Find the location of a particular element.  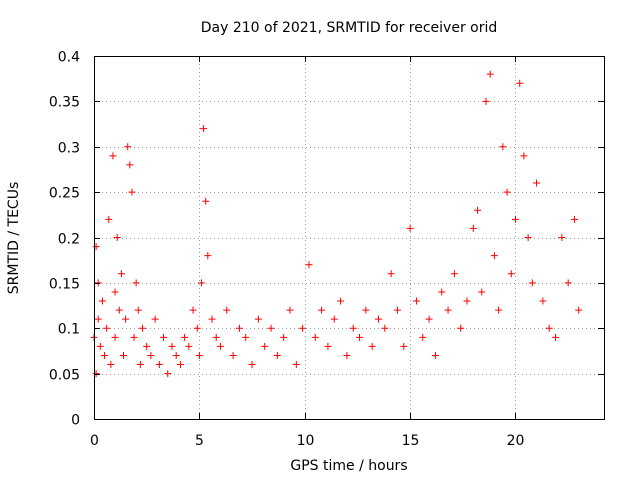

y-tick-label: 0.3 is located at coordinates (69, 149).